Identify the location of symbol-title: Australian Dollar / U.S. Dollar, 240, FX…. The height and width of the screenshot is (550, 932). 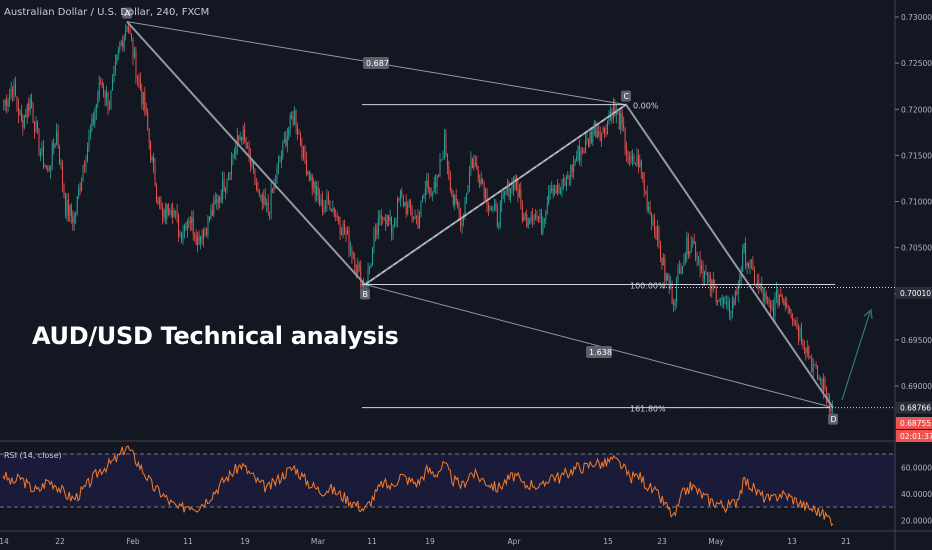
(107, 12).